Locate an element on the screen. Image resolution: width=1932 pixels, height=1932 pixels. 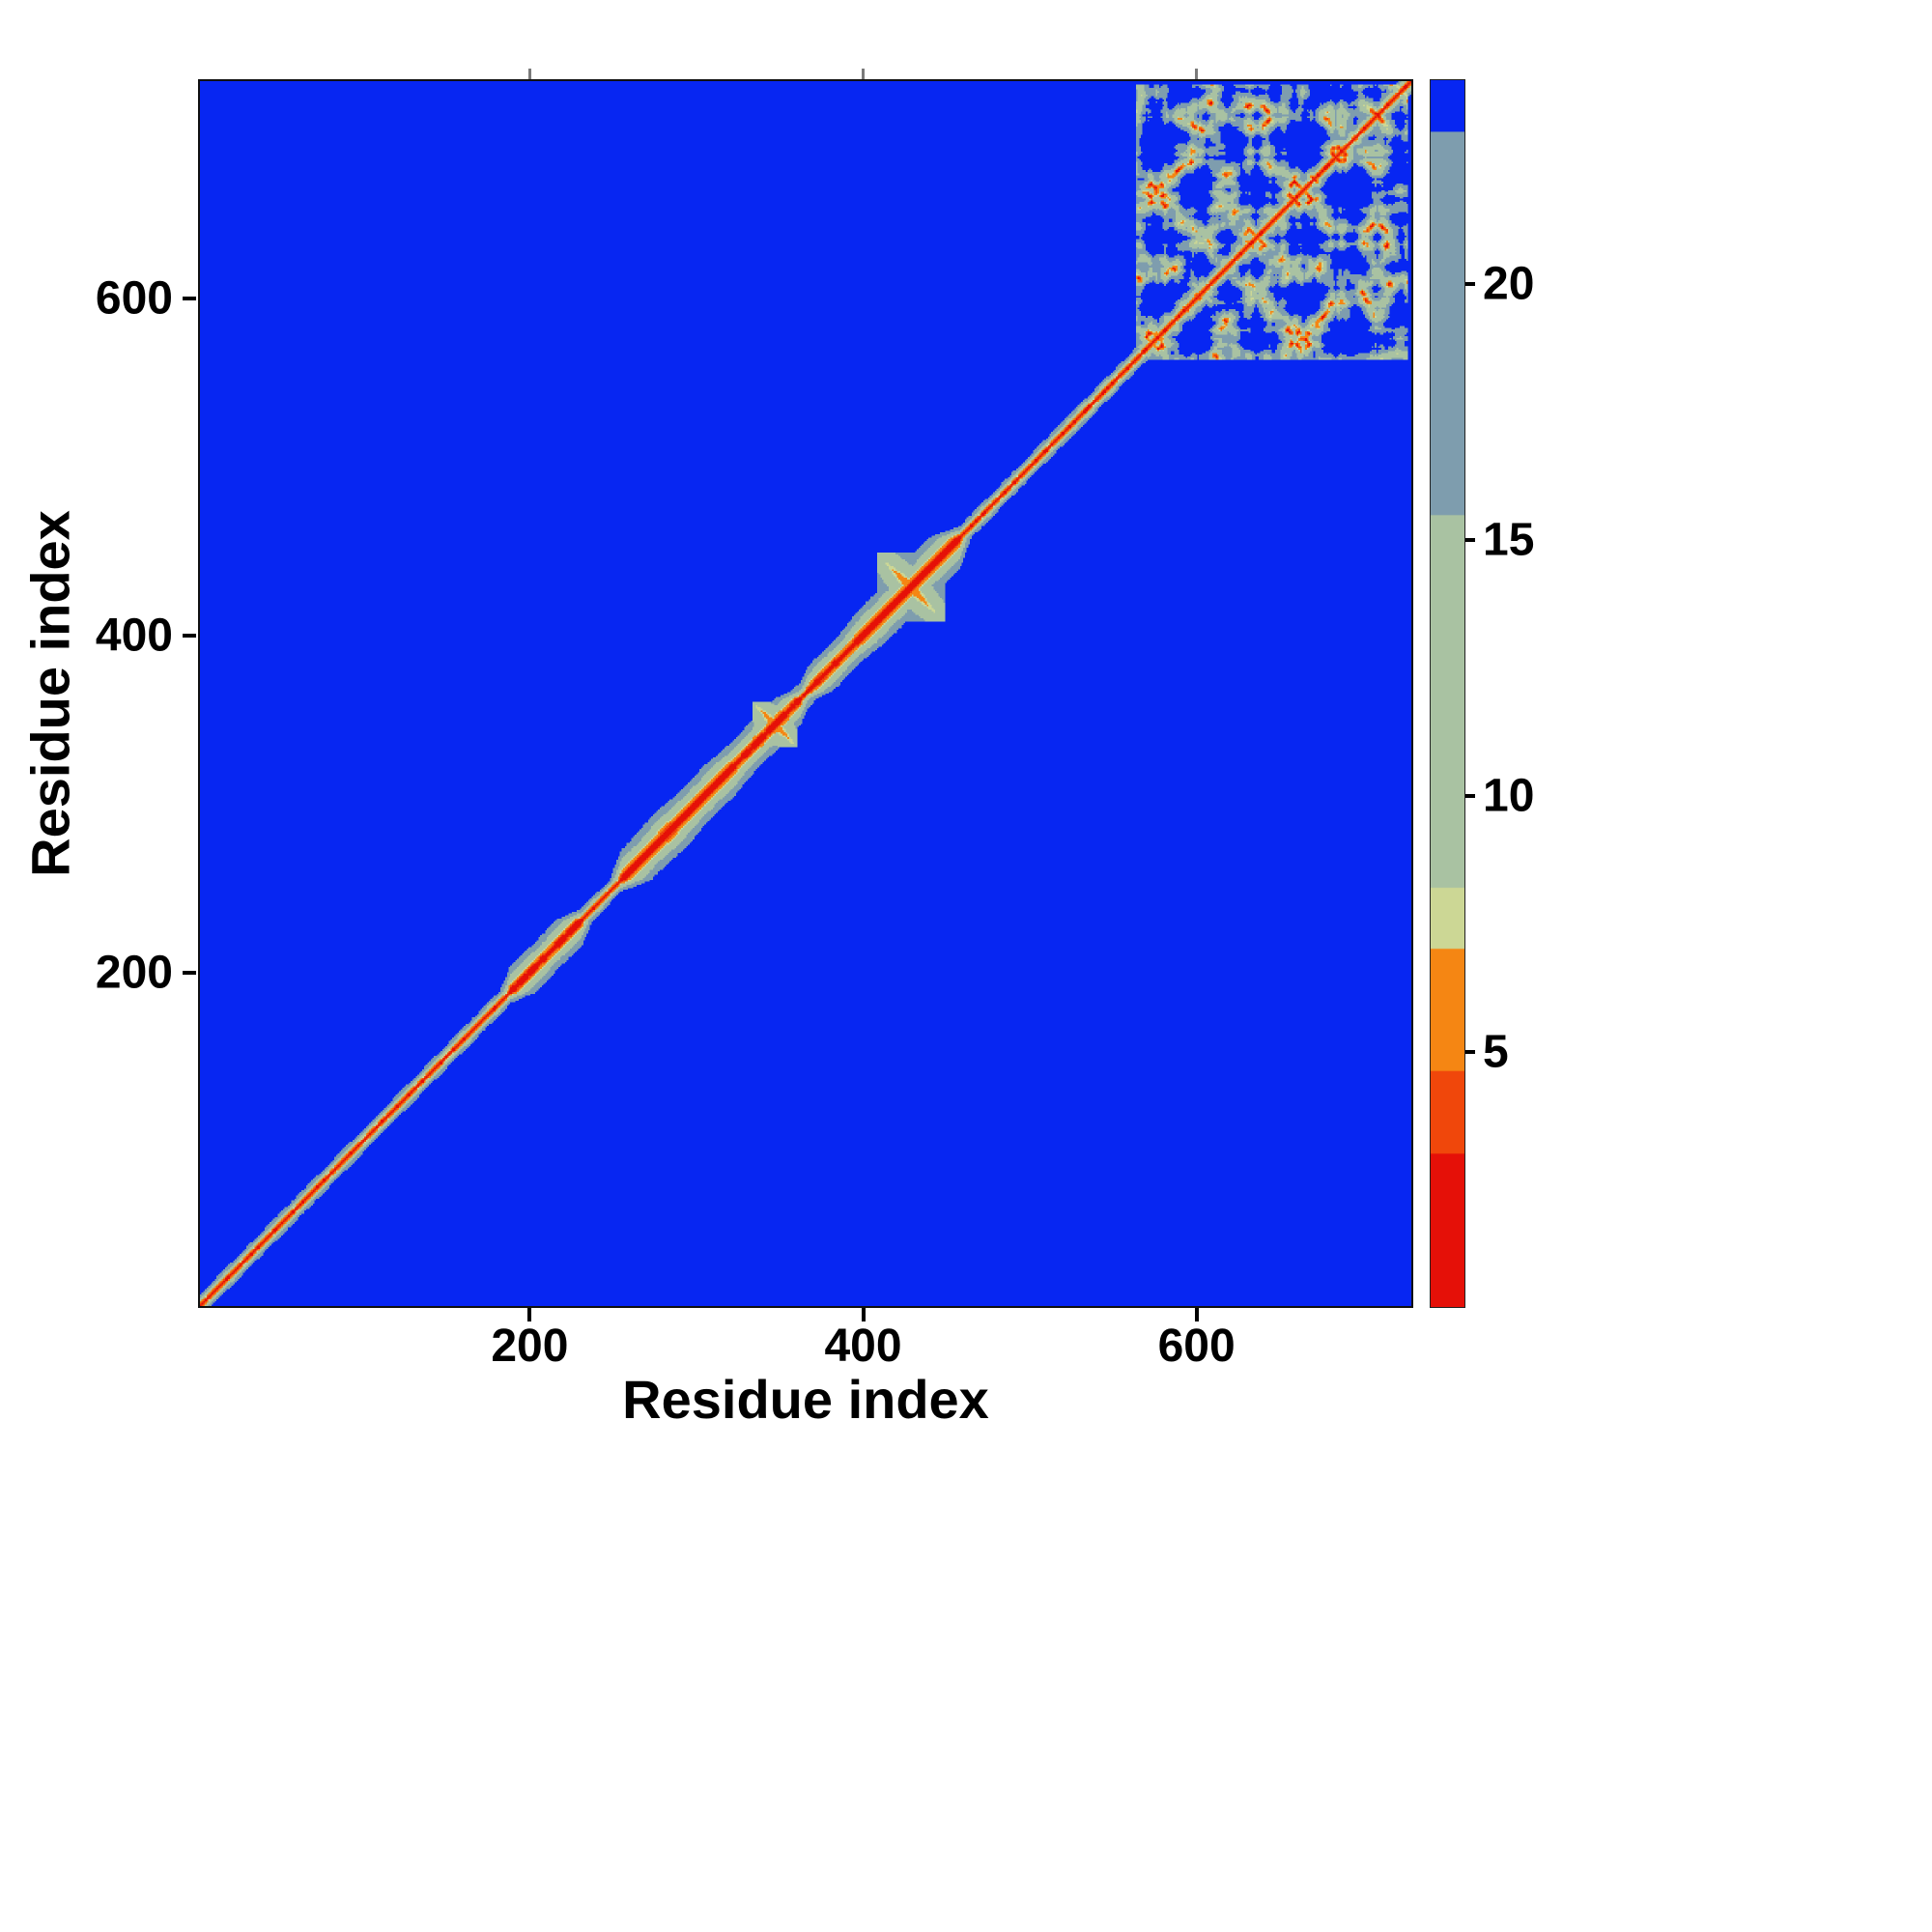
x-axis-label: Residue index is located at coordinates (805, 1399).